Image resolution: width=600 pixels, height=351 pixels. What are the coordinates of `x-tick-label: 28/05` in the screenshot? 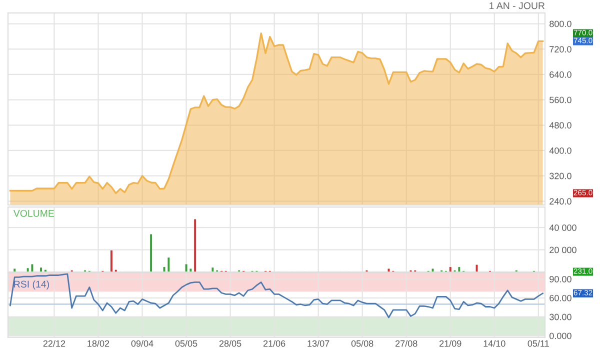 It's located at (230, 343).